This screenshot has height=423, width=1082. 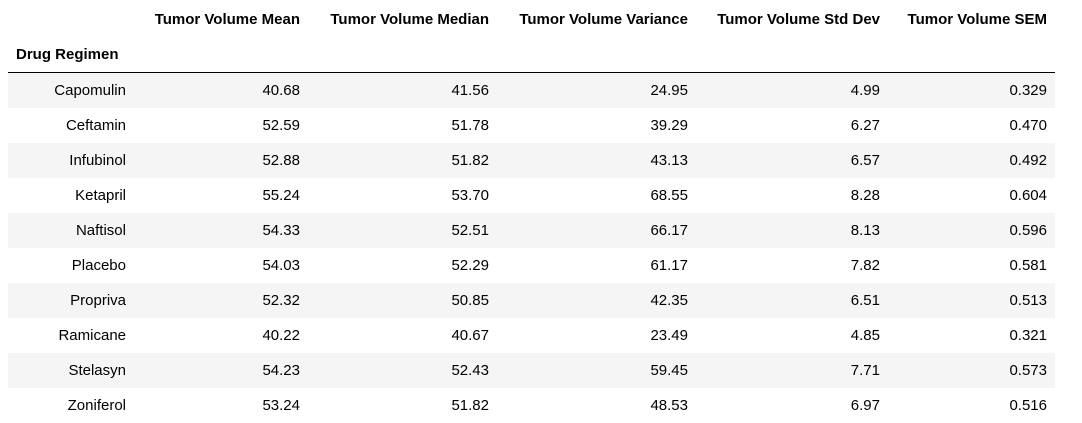 I want to click on column-header-median: Tumor Volume Median, so click(x=402, y=19).